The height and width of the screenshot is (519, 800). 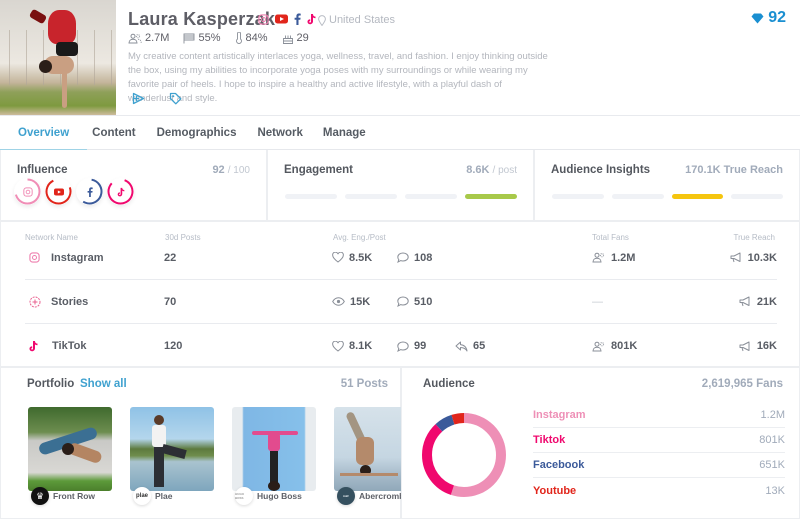 I want to click on audience-level-bars, so click(x=667, y=196).